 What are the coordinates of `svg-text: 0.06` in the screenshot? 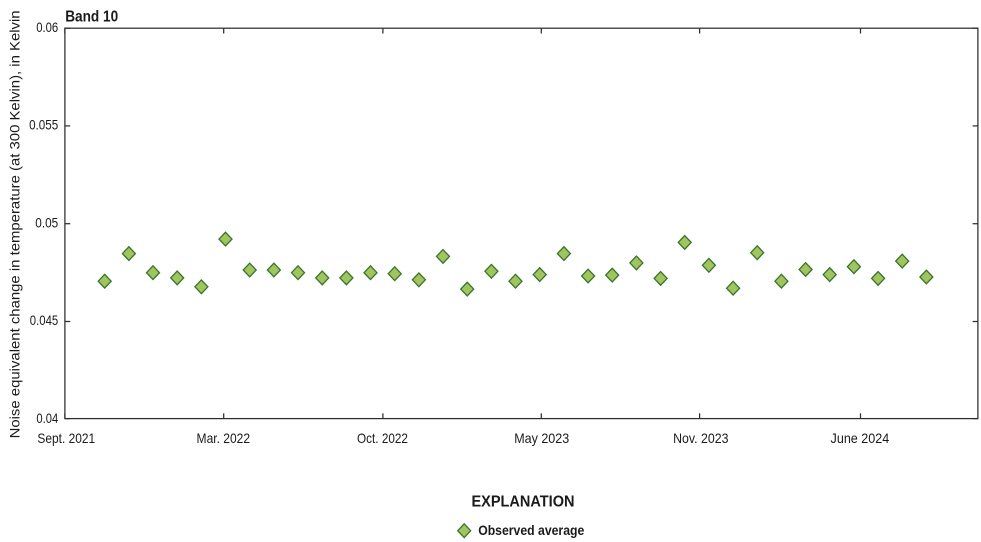 It's located at (47, 27).